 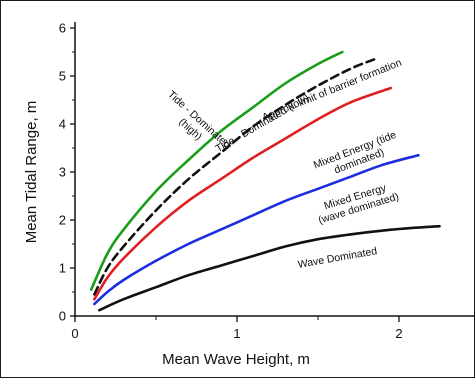 What do you see at coordinates (62, 172) in the screenshot?
I see `y-tick-label: 3` at bounding box center [62, 172].